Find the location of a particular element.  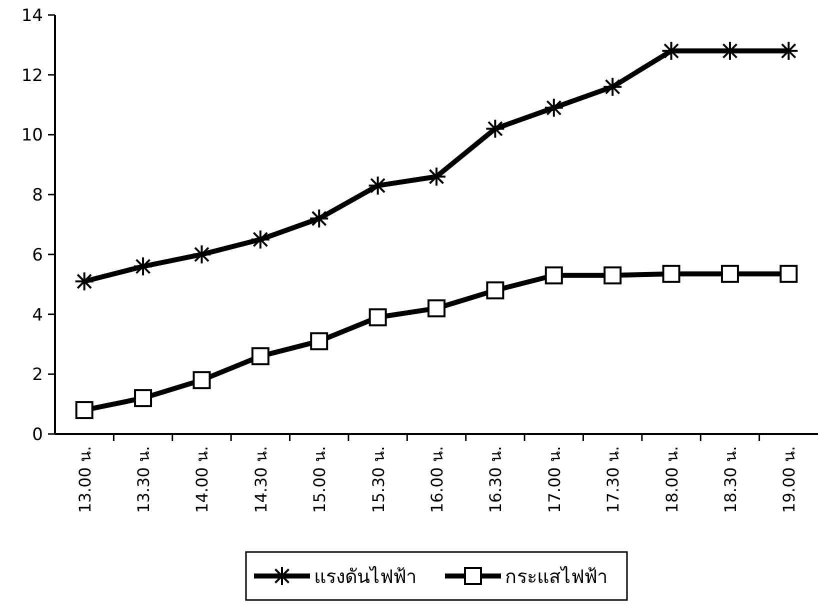

x-tick-label: 18.30 น. is located at coordinates (730, 479).